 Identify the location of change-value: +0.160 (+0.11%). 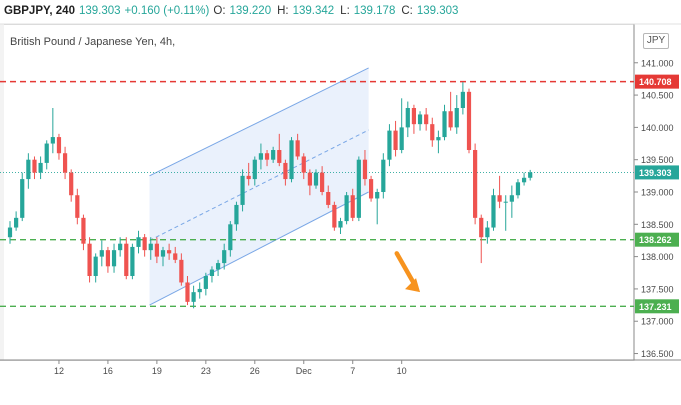
(167, 11).